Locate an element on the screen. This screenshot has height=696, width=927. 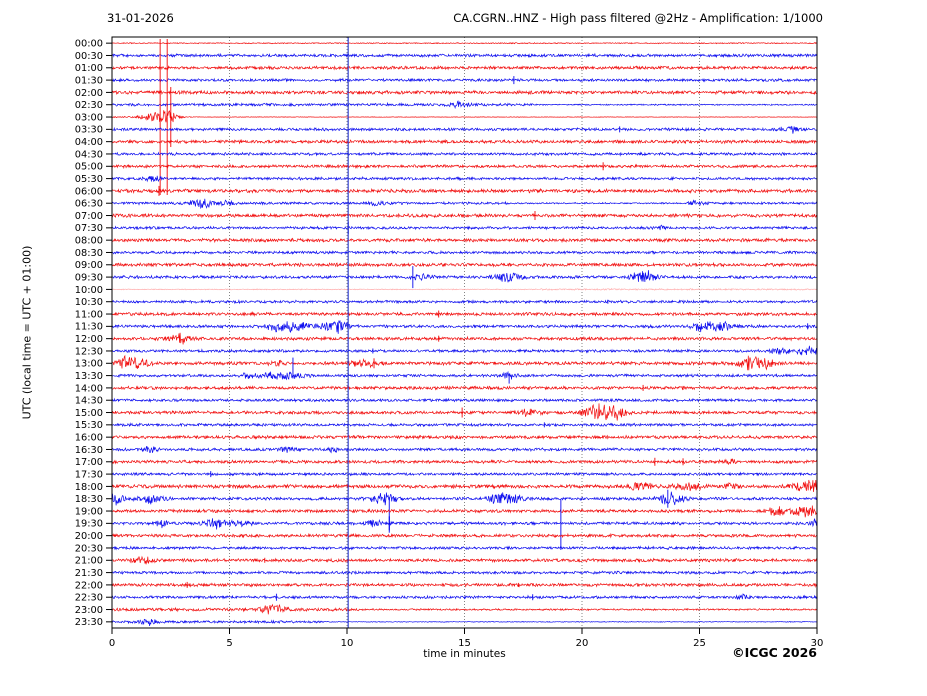
y-tick-label: 22:00 is located at coordinates (89, 585).